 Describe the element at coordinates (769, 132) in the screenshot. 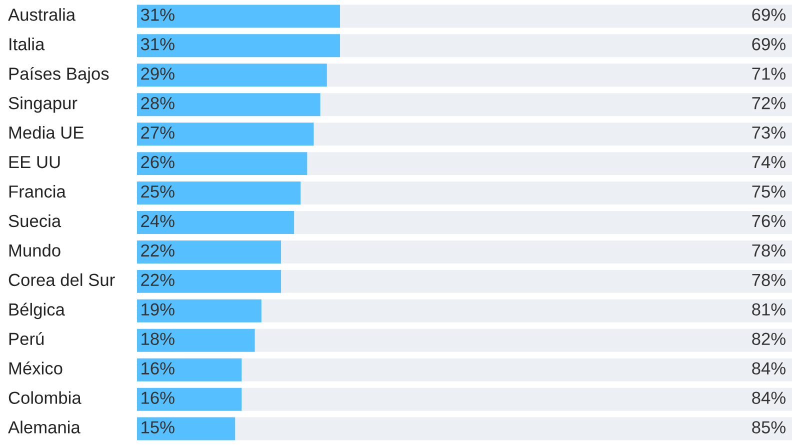

I see `data-label: 73%` at that location.